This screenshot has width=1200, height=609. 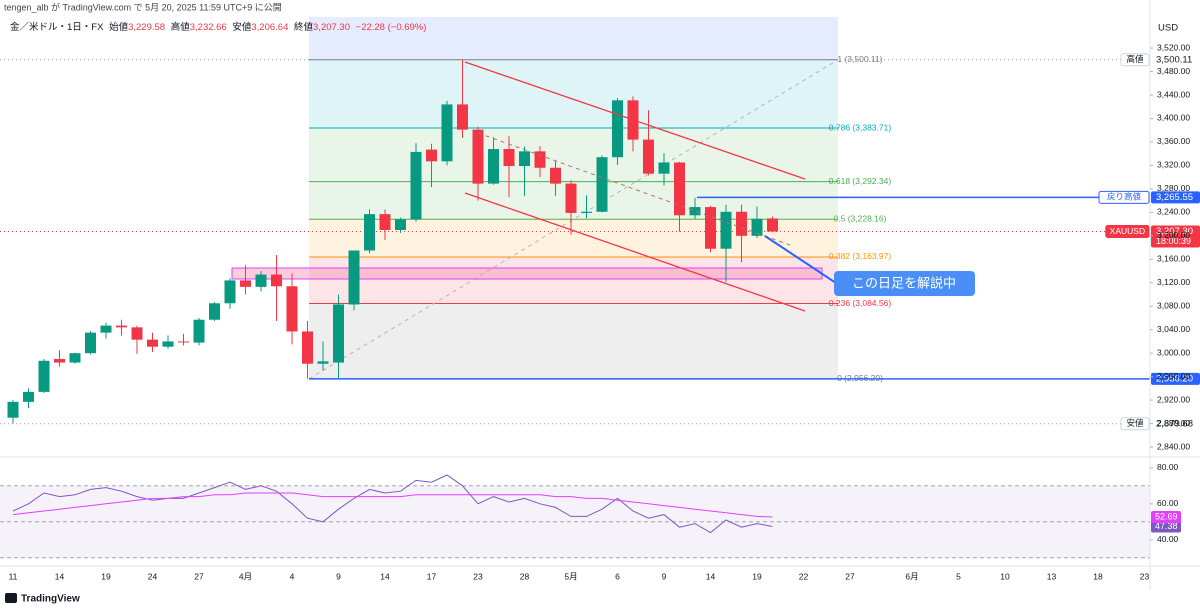 I want to click on y-tick-label: 3,320.00, so click(x=1173, y=165).